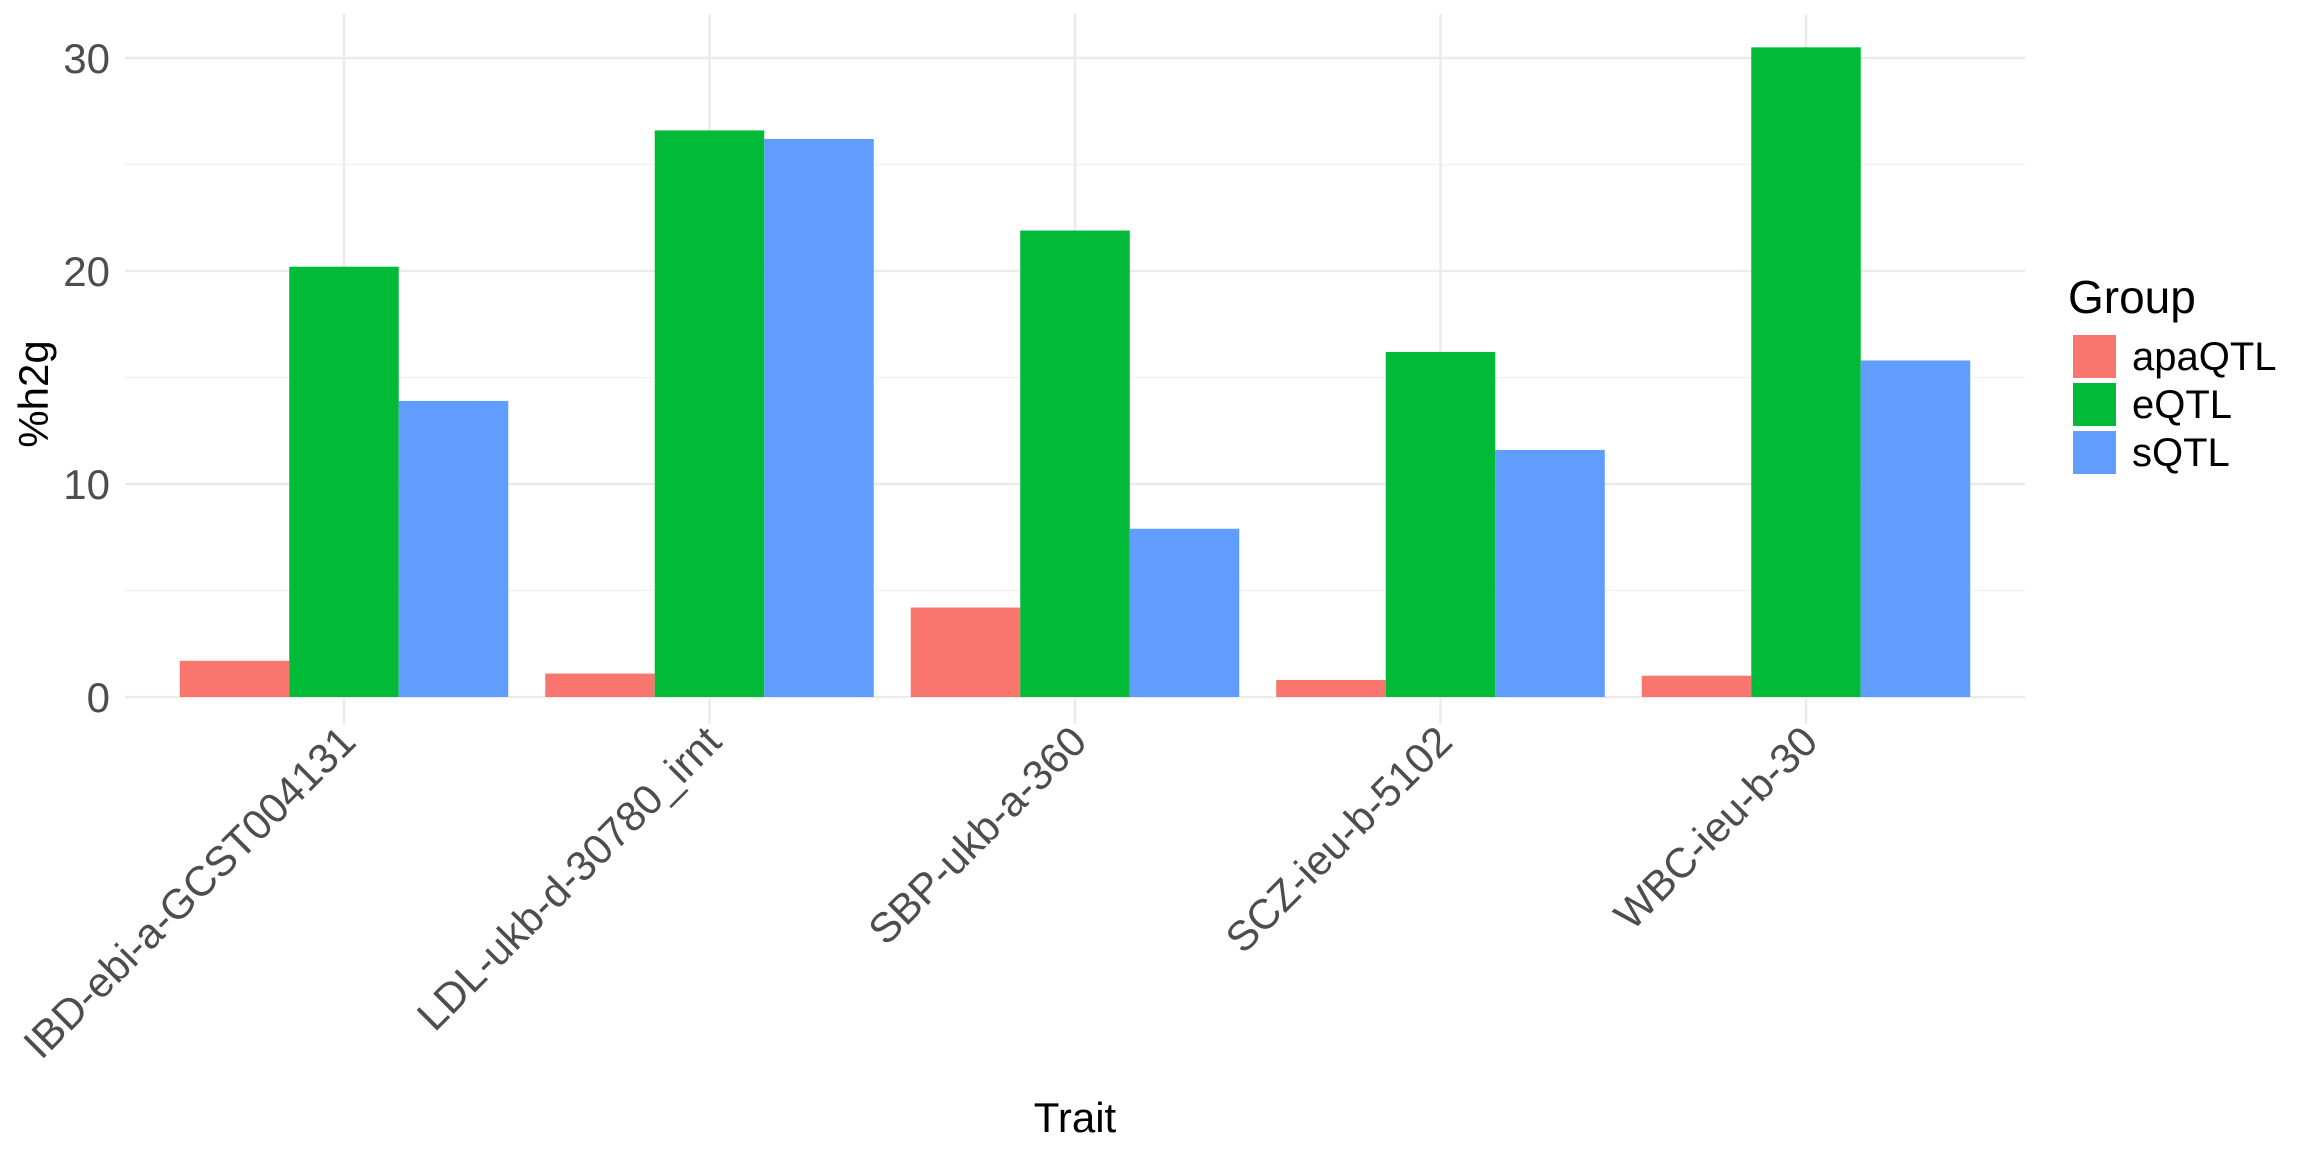 The height and width of the screenshot is (1152, 2304). I want to click on legend-label-eQTL: eQTL, so click(2182, 405).